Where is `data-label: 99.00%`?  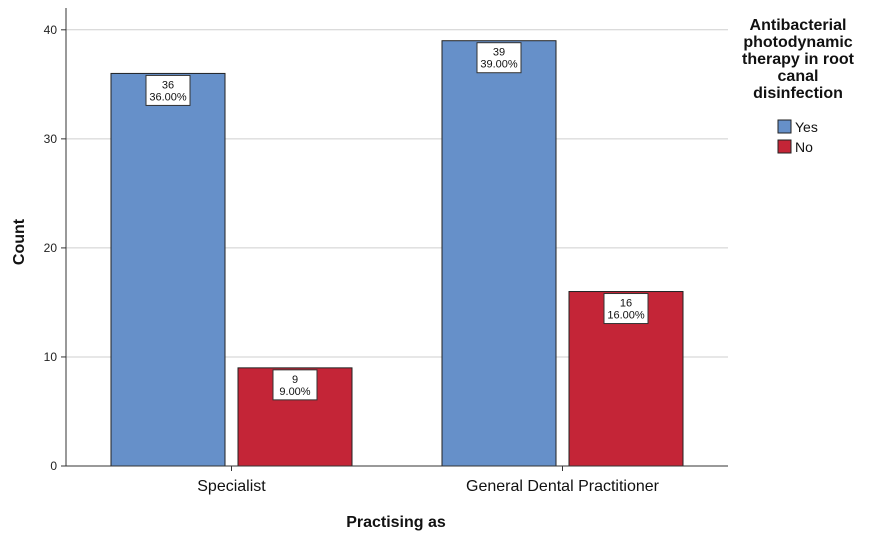 data-label: 99.00% is located at coordinates (295, 385).